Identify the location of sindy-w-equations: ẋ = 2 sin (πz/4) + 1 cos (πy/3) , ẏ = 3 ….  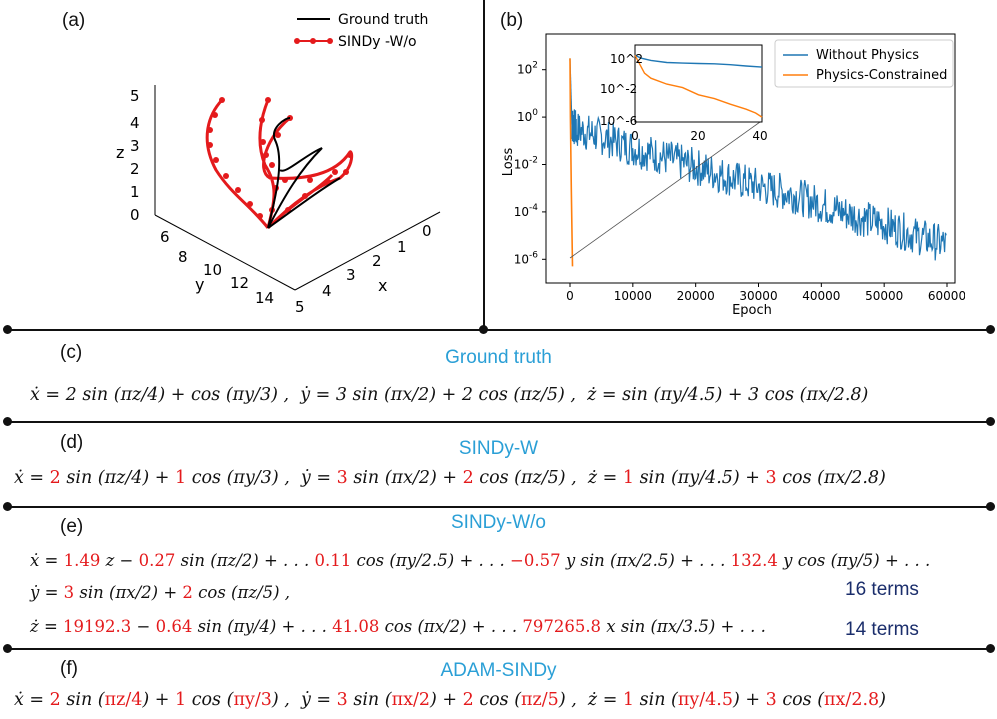
(450, 478).